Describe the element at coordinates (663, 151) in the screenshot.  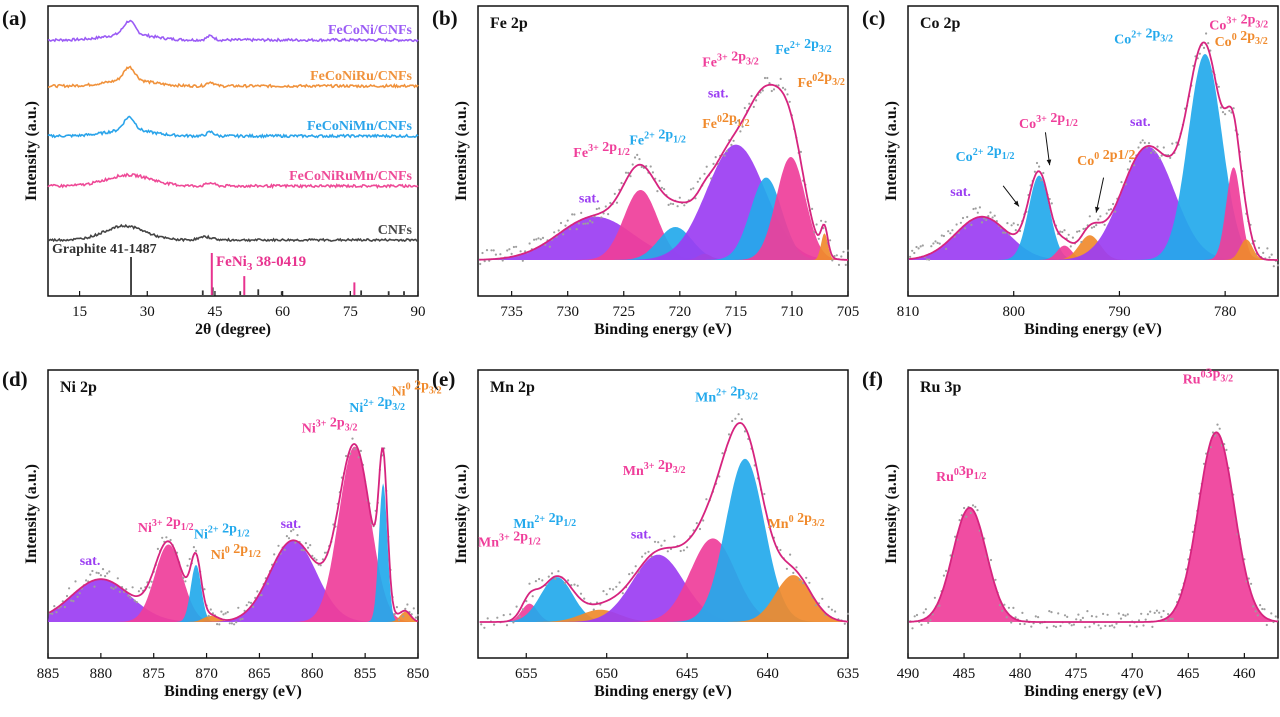
I see `plot-frame` at that location.